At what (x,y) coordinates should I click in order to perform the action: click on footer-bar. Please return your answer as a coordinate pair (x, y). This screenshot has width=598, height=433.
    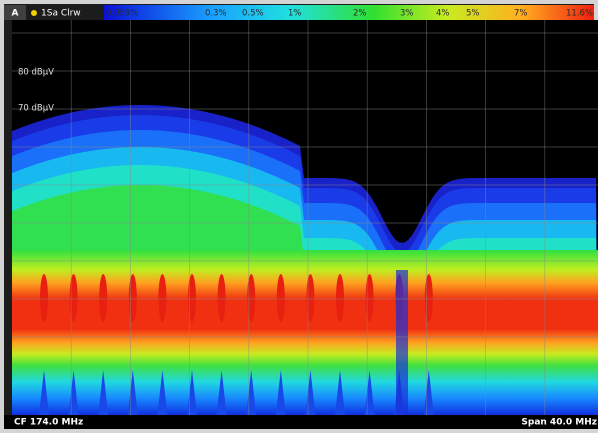
    Looking at the image, I should click on (301, 422).